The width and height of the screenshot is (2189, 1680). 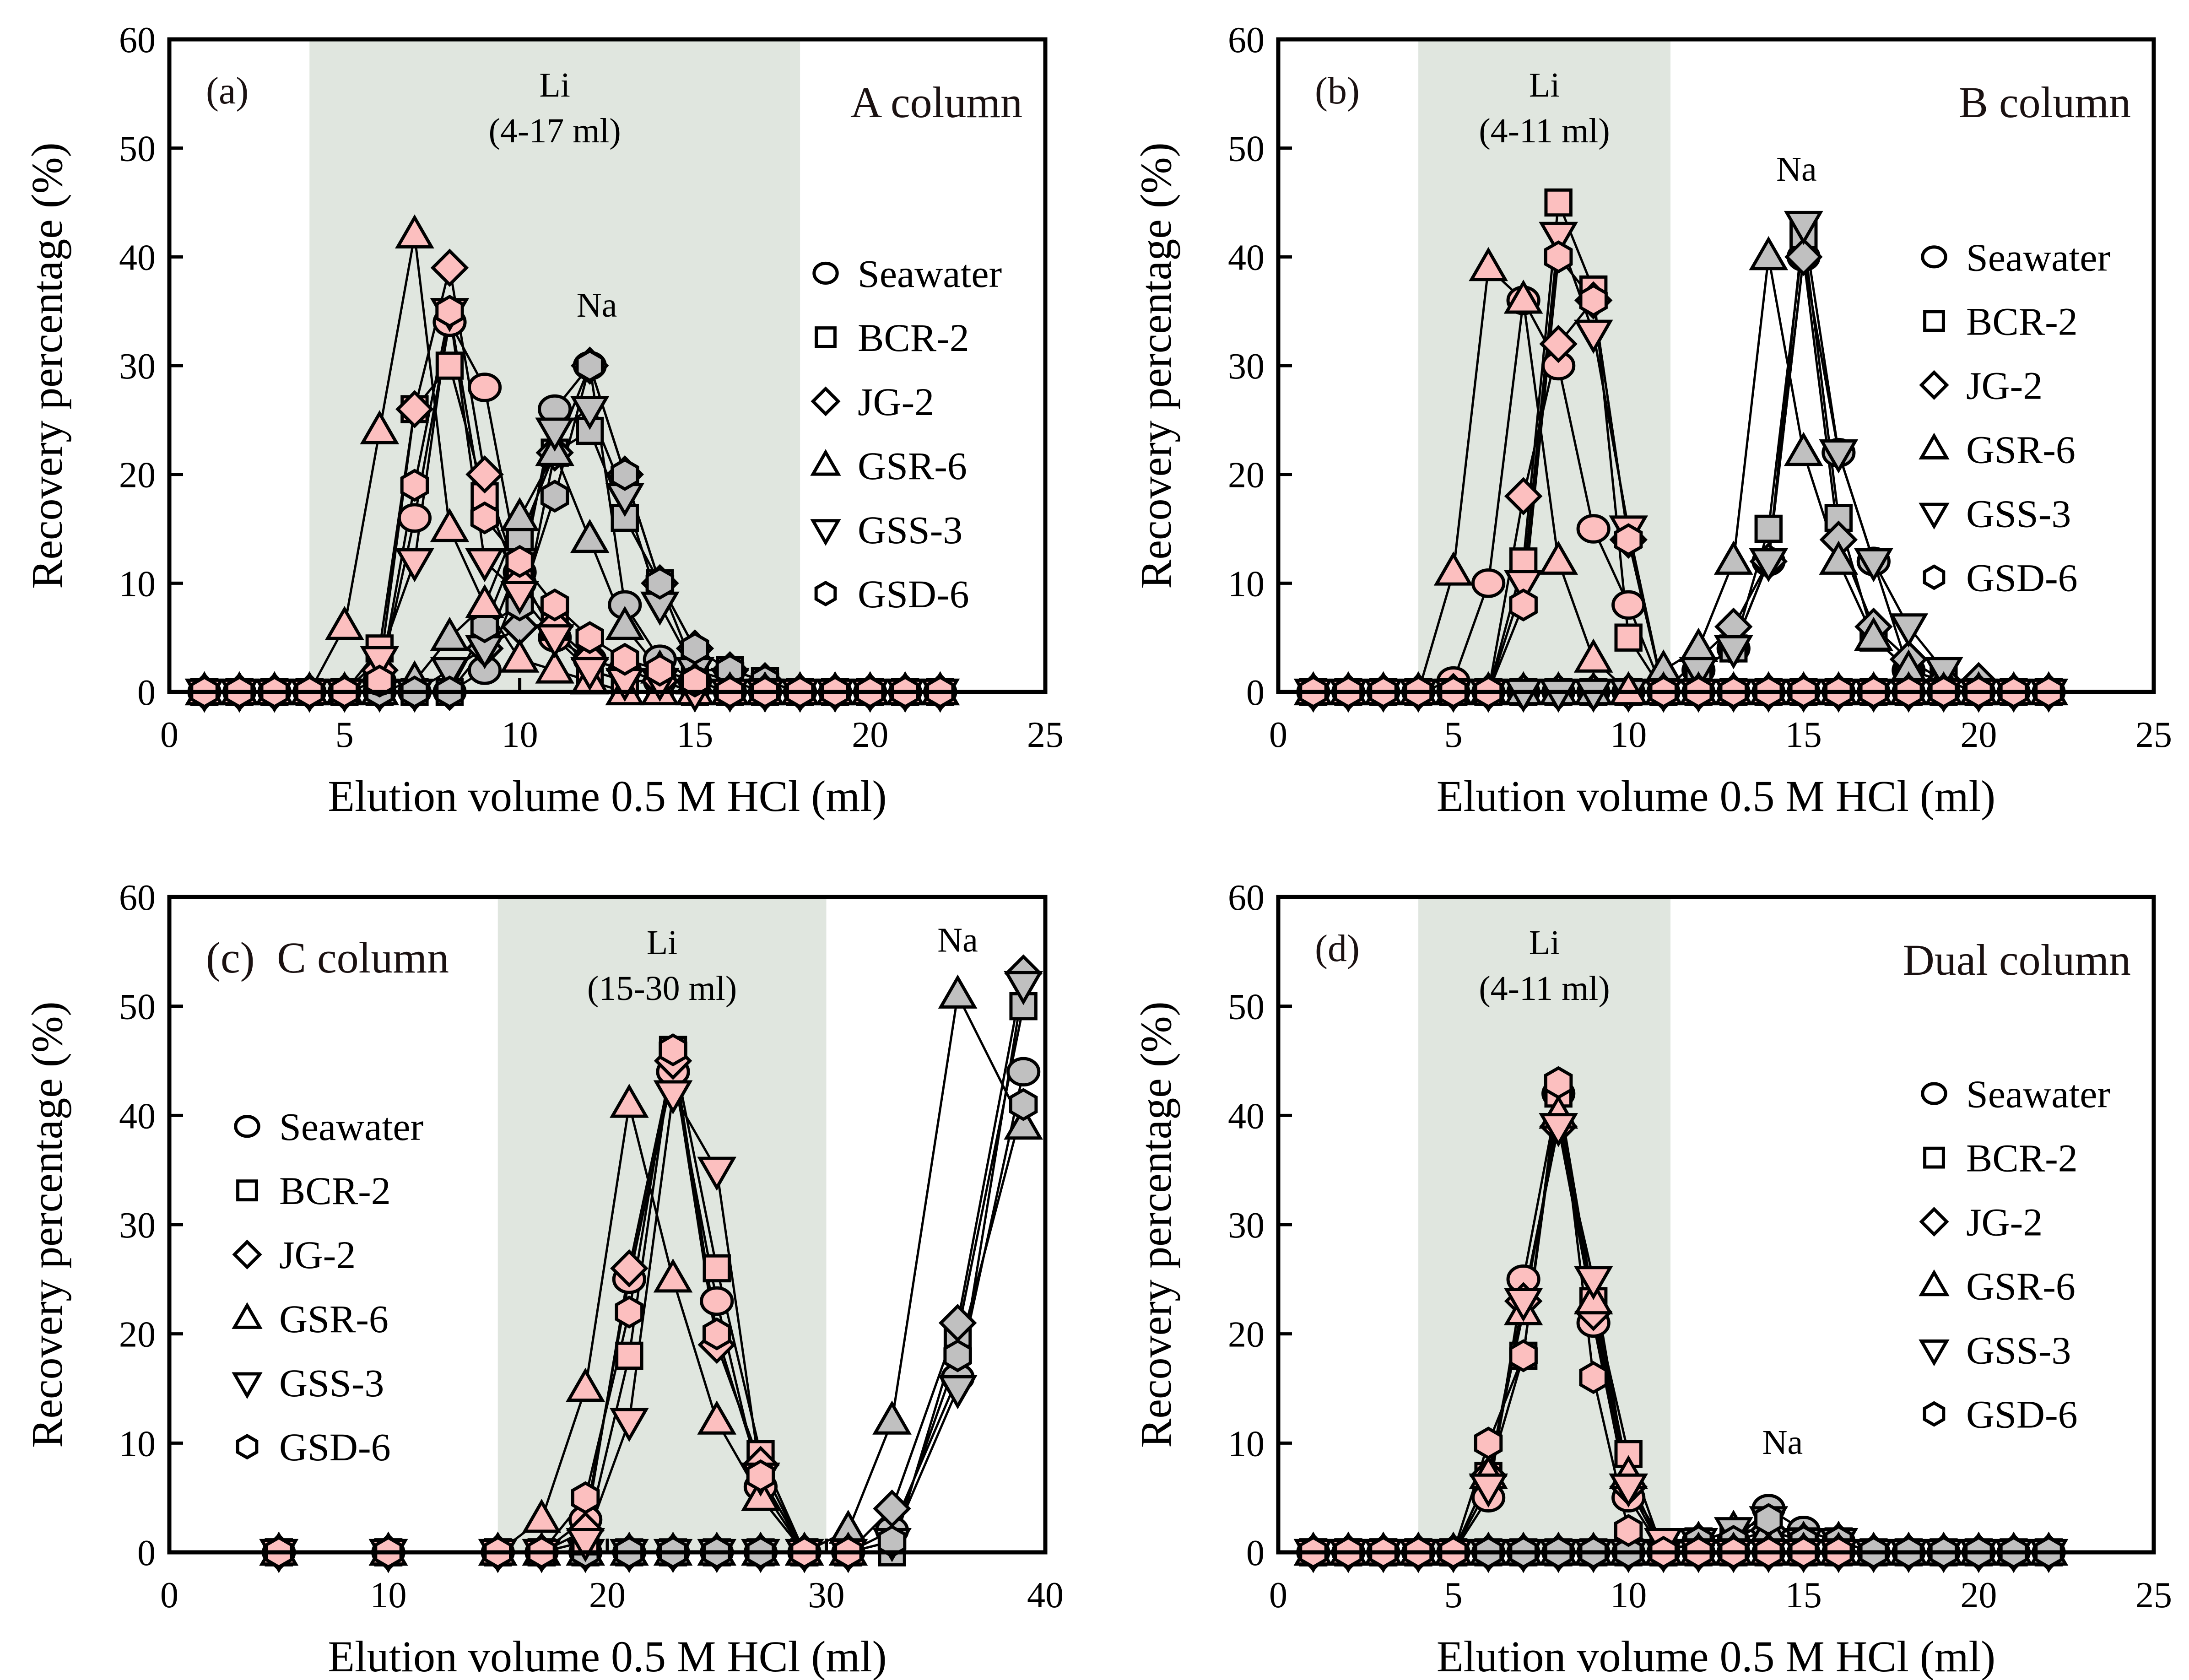 What do you see at coordinates (227, 91) in the screenshot?
I see `panel-label: (a)` at bounding box center [227, 91].